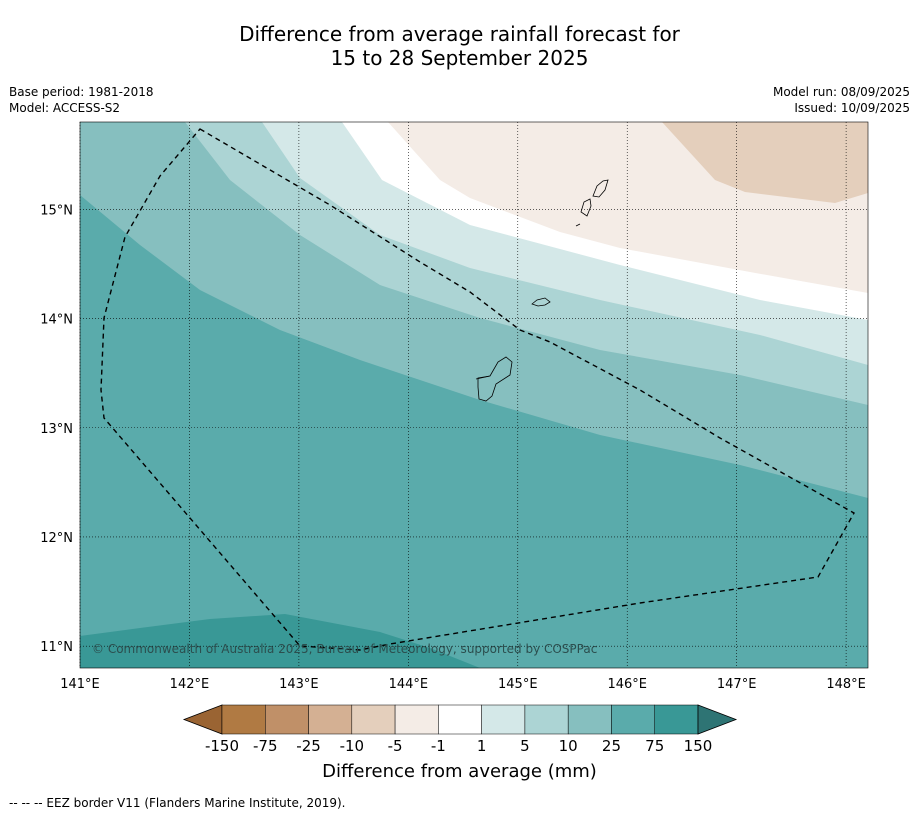  Describe the element at coordinates (438, 746) in the screenshot. I see `colorbar-tick-label: -1` at that location.